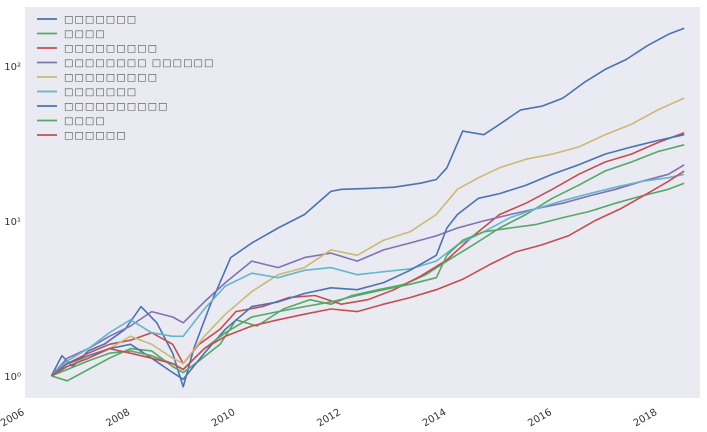 Image resolution: width=707 pixels, height=432 pixels. I want to click on y-tick-label: 10⁰, so click(12, 377).